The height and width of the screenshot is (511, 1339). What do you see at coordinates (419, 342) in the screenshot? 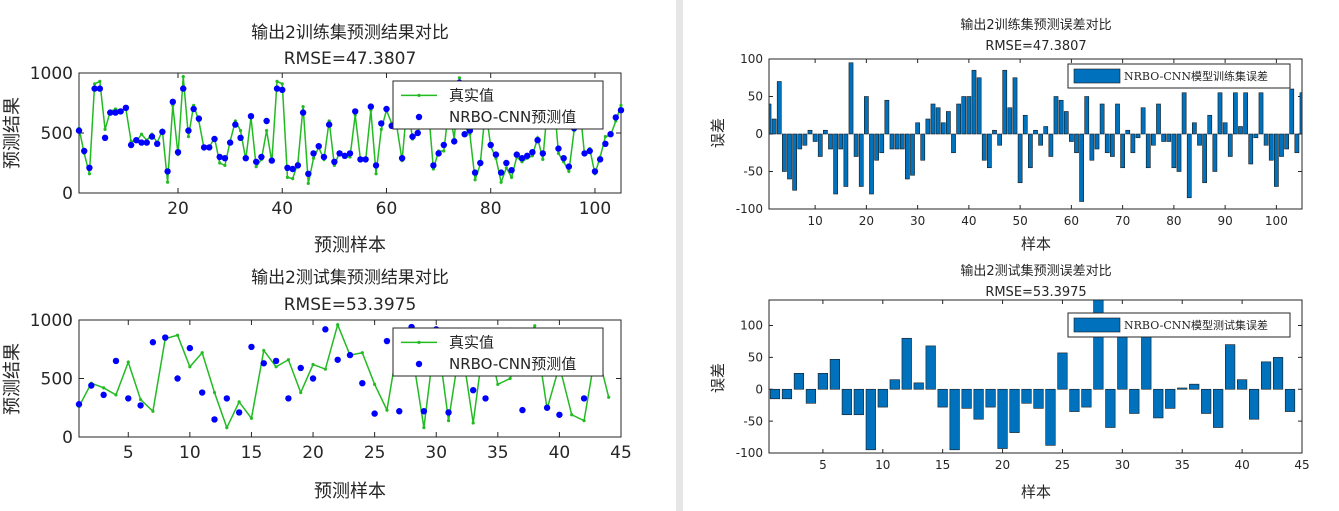
I see `legend-dot-icon` at bounding box center [419, 342].